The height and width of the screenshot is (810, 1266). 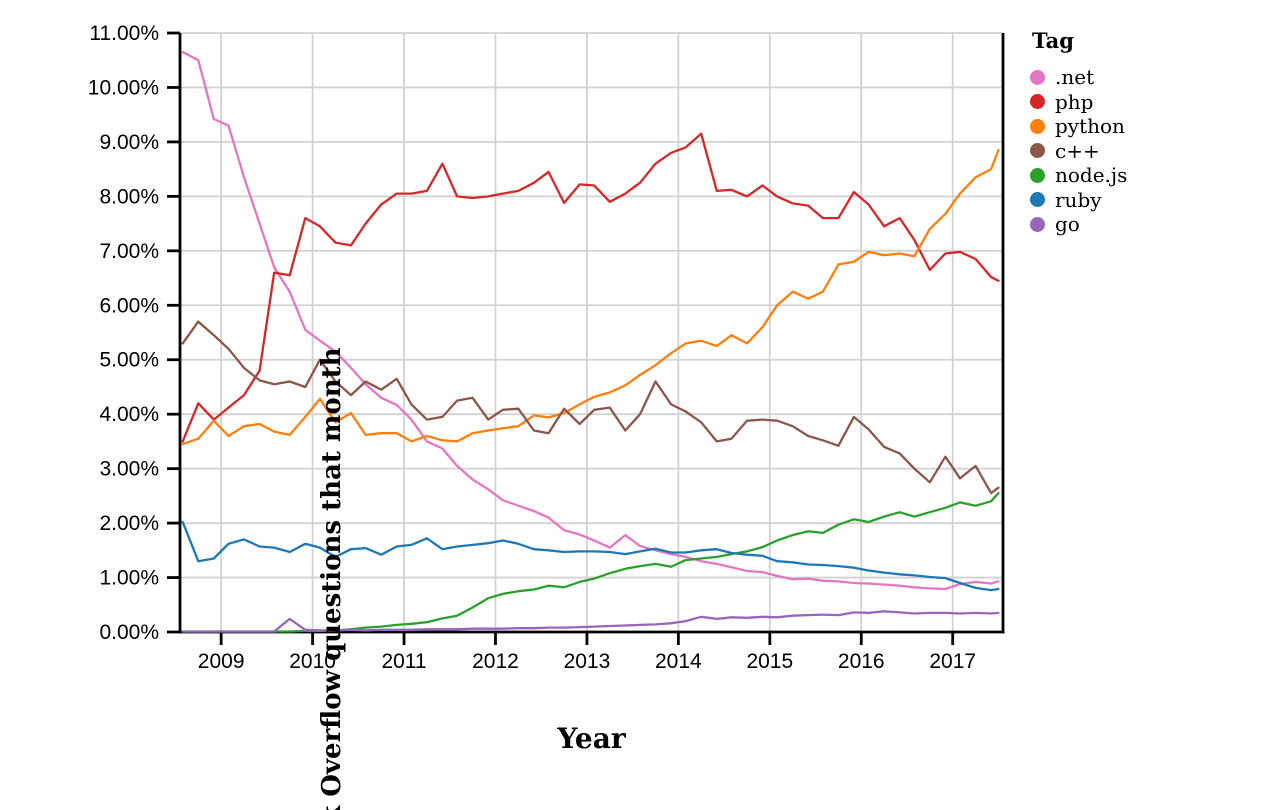 I want to click on y-tick-label: 11.00%, so click(x=124, y=33).